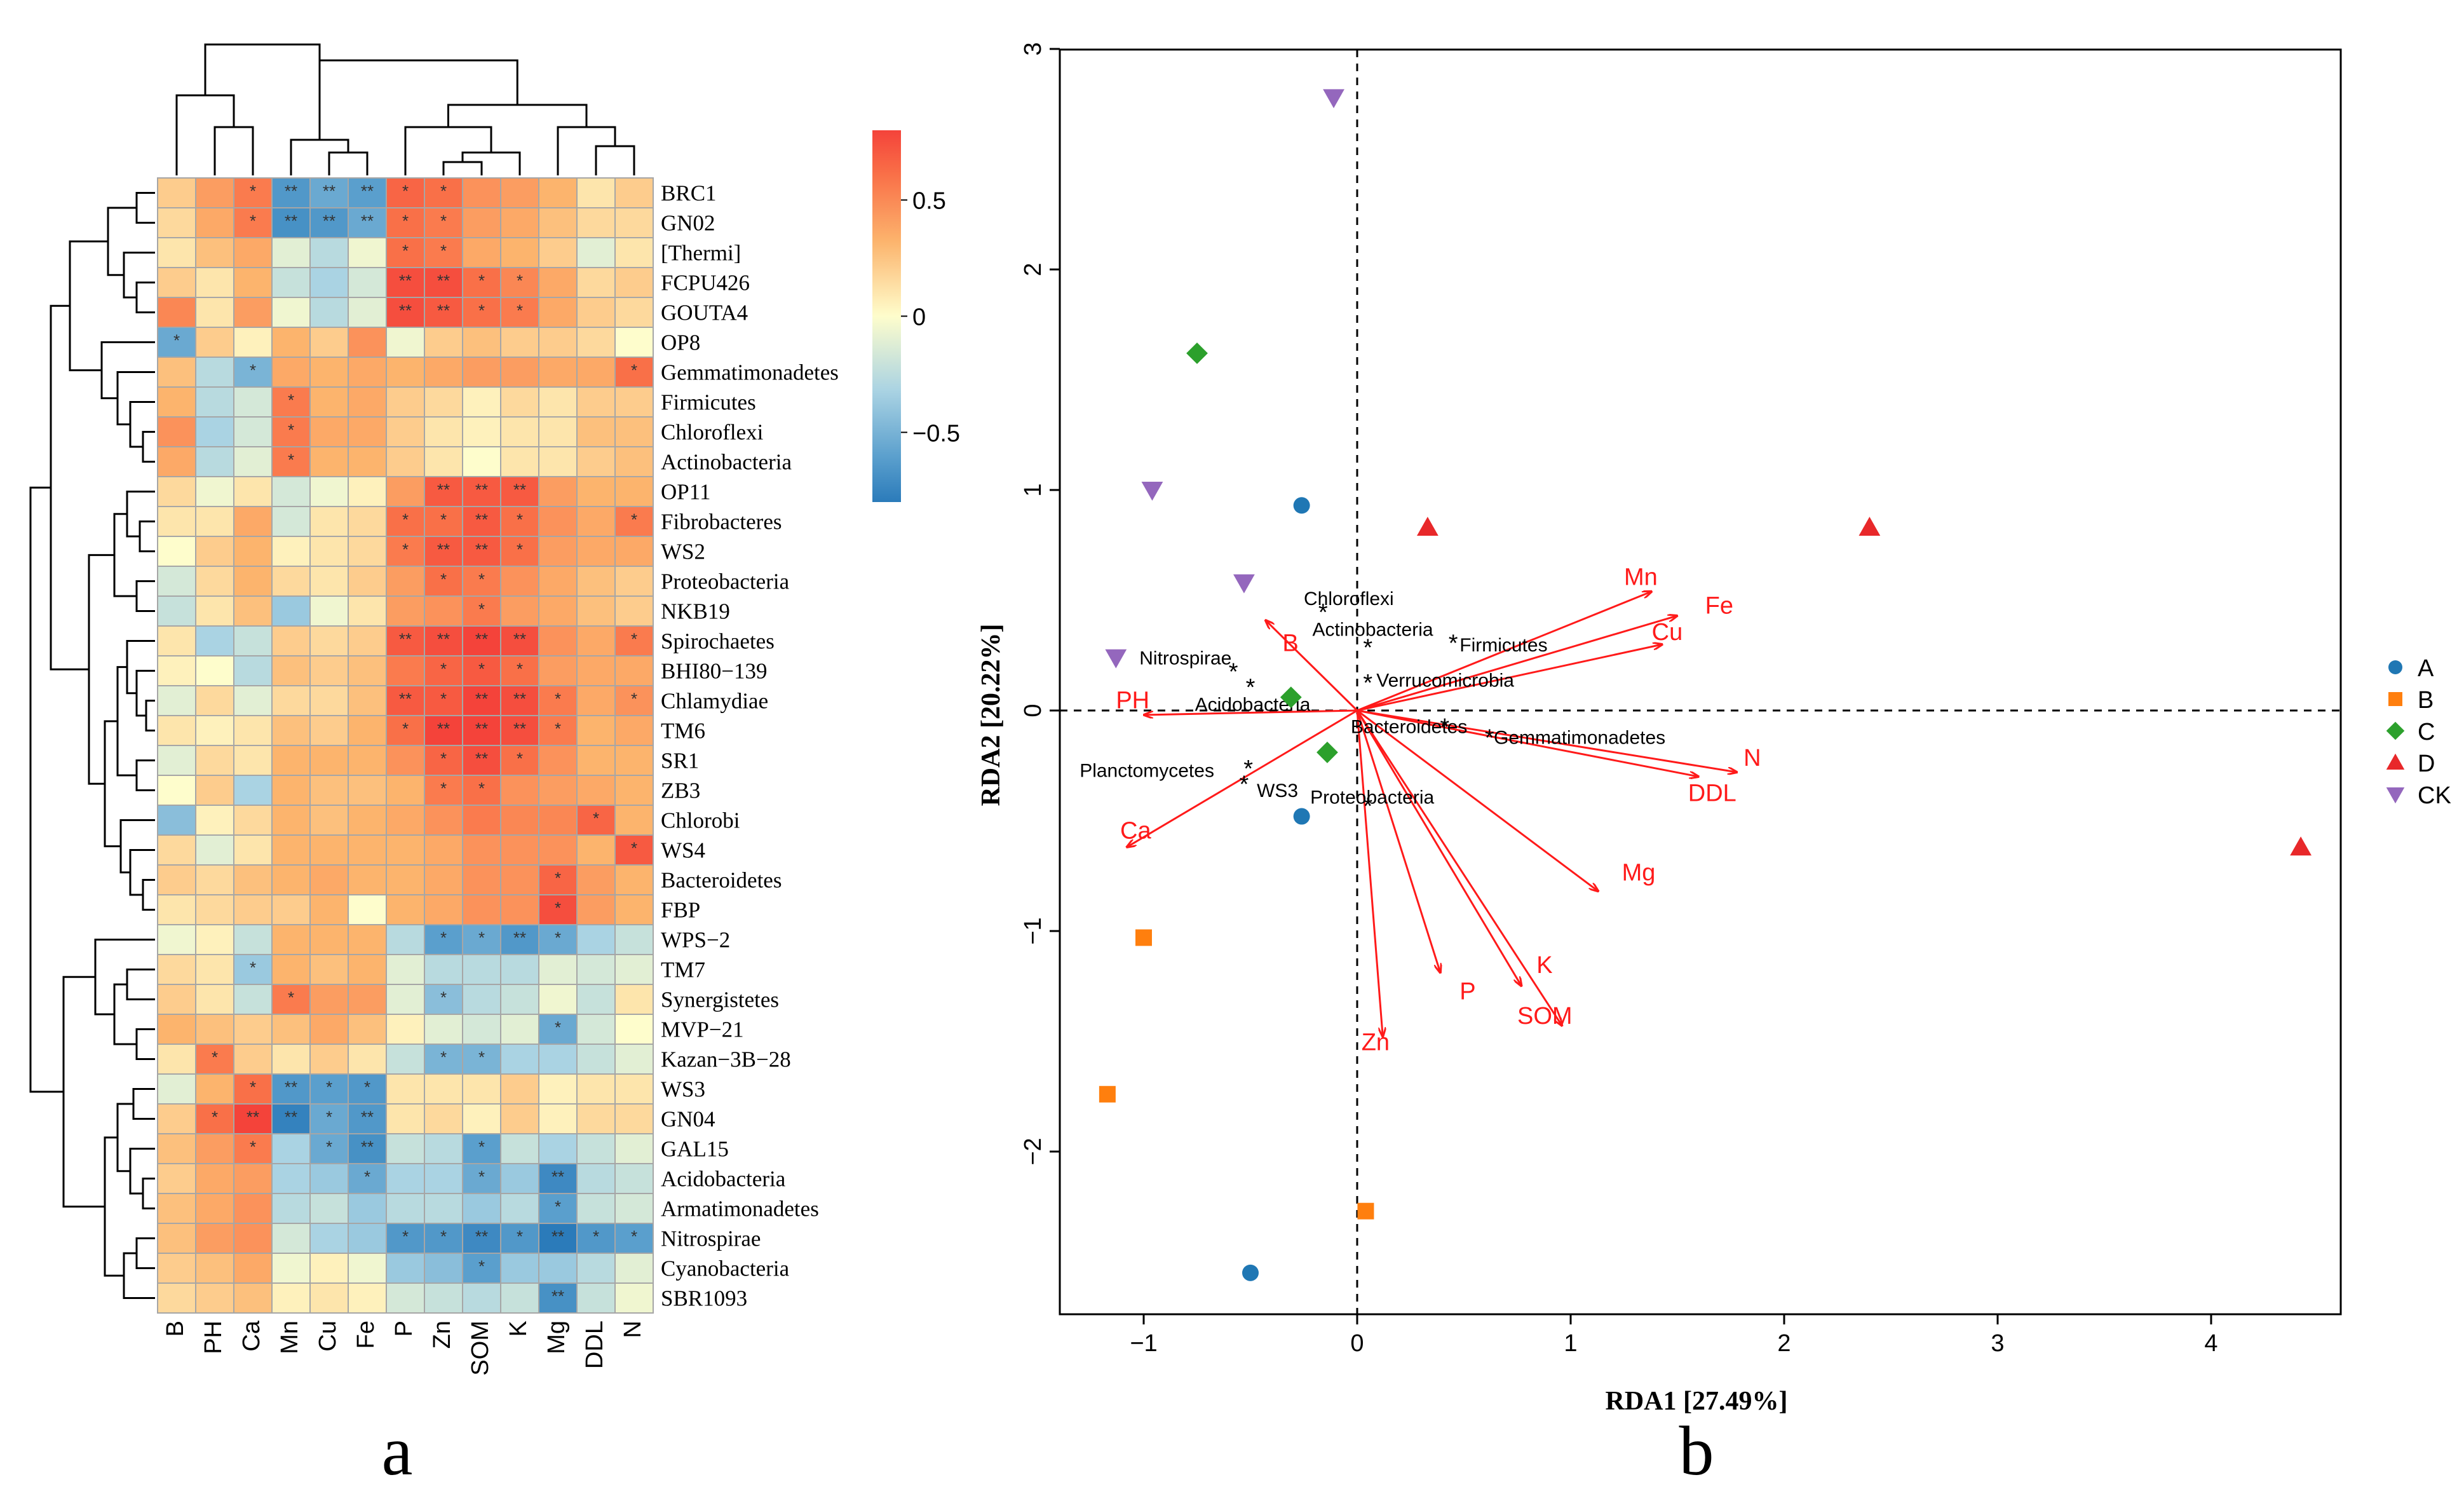 Image resolution: width=2464 pixels, height=1503 pixels. What do you see at coordinates (680, 761) in the screenshot?
I see `row-label: SR1` at bounding box center [680, 761].